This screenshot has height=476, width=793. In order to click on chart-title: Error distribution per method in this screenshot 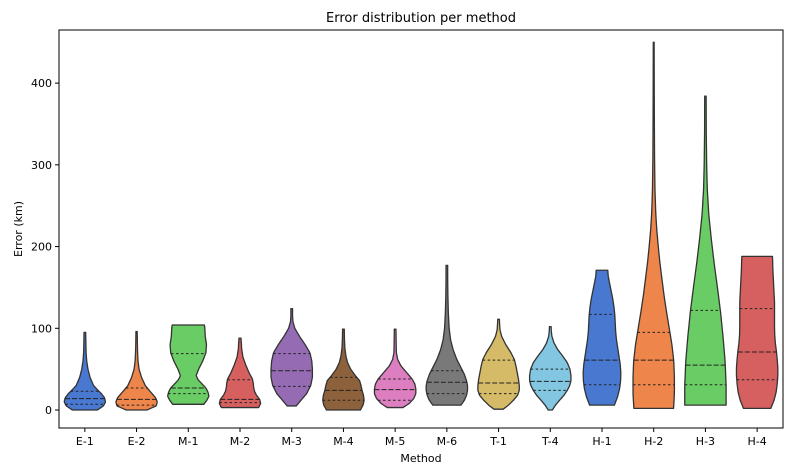, I will do `click(421, 18)`.